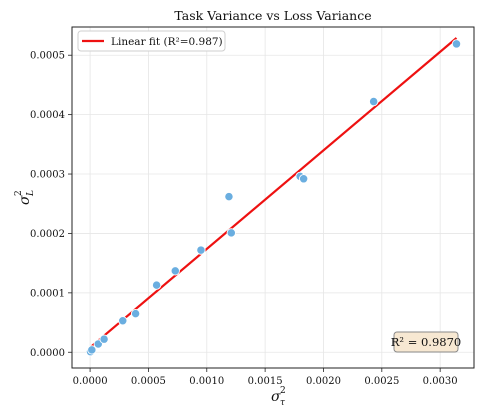  What do you see at coordinates (47, 115) in the screenshot?
I see `y-tick-label: 0.0004` at bounding box center [47, 115].